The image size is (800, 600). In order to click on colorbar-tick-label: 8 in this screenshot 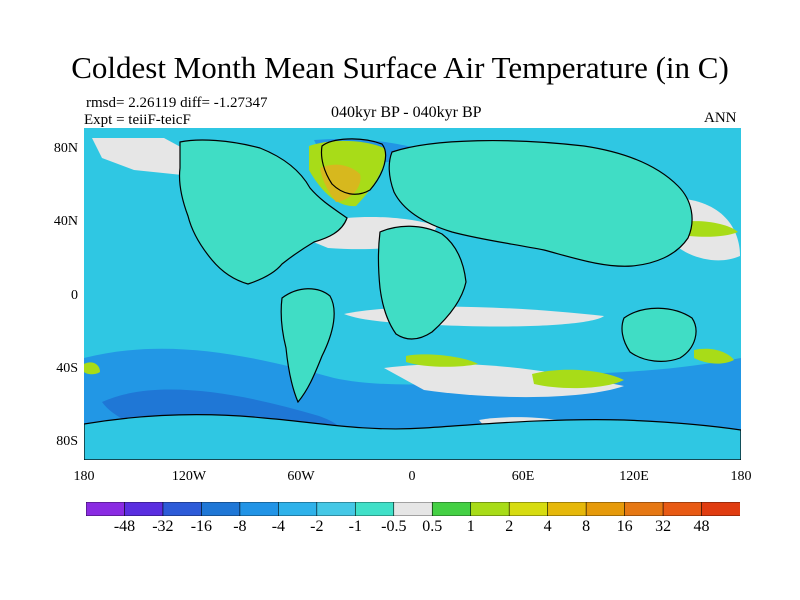, I will do `click(586, 526)`.